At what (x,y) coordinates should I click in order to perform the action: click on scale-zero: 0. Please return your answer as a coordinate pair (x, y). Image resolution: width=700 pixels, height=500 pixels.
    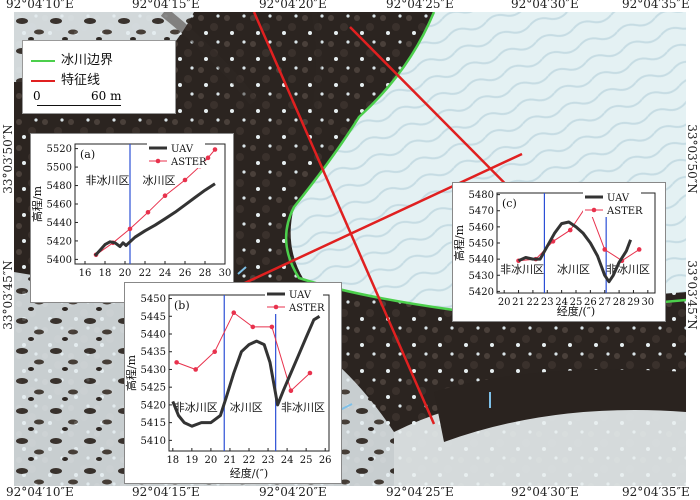
    Looking at the image, I should click on (37, 96).